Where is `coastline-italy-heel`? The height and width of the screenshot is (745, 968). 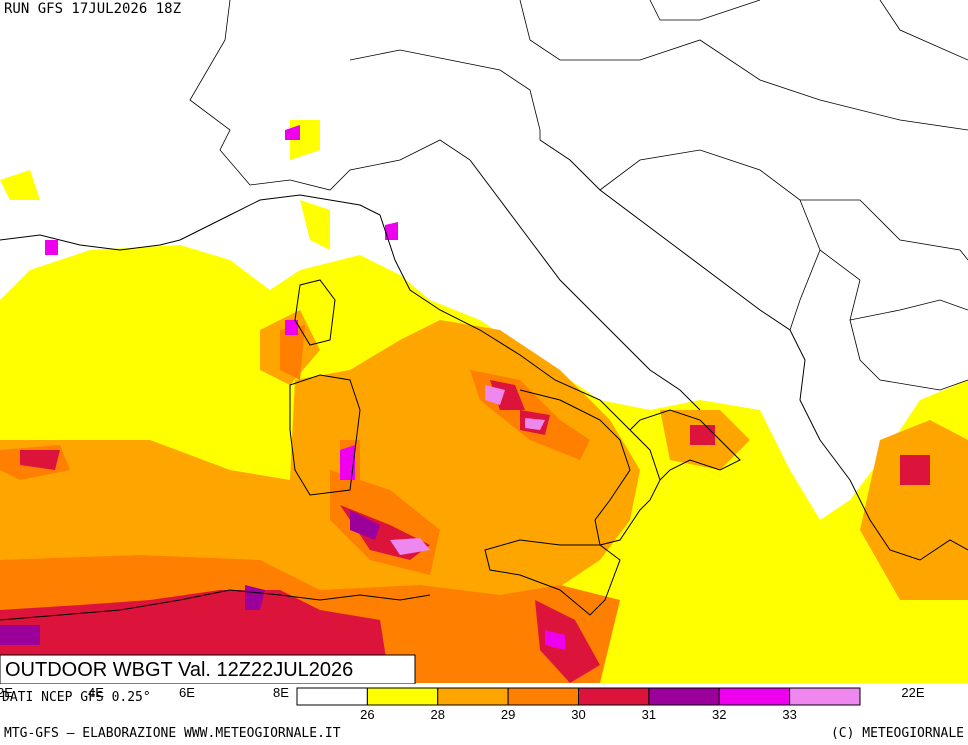
coastline-italy-heel is located at coordinates (685, 445).